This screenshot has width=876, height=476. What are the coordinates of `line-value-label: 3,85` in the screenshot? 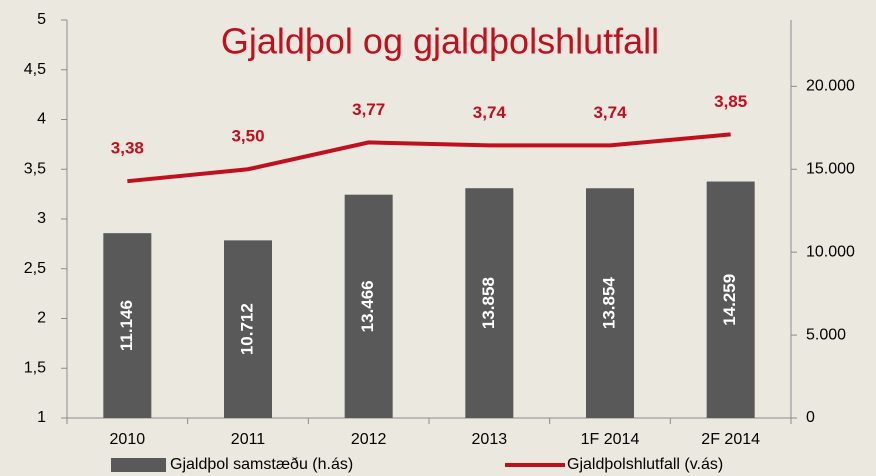 It's located at (730, 101).